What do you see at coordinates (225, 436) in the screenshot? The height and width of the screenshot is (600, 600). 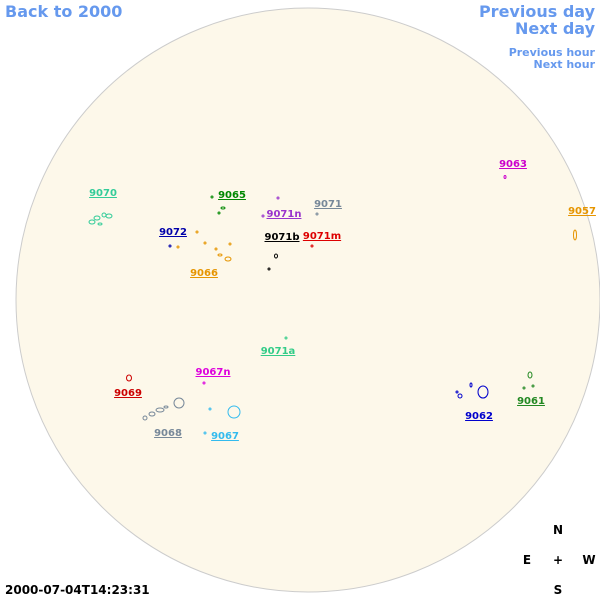 I see `region-label: 9067` at bounding box center [225, 436].